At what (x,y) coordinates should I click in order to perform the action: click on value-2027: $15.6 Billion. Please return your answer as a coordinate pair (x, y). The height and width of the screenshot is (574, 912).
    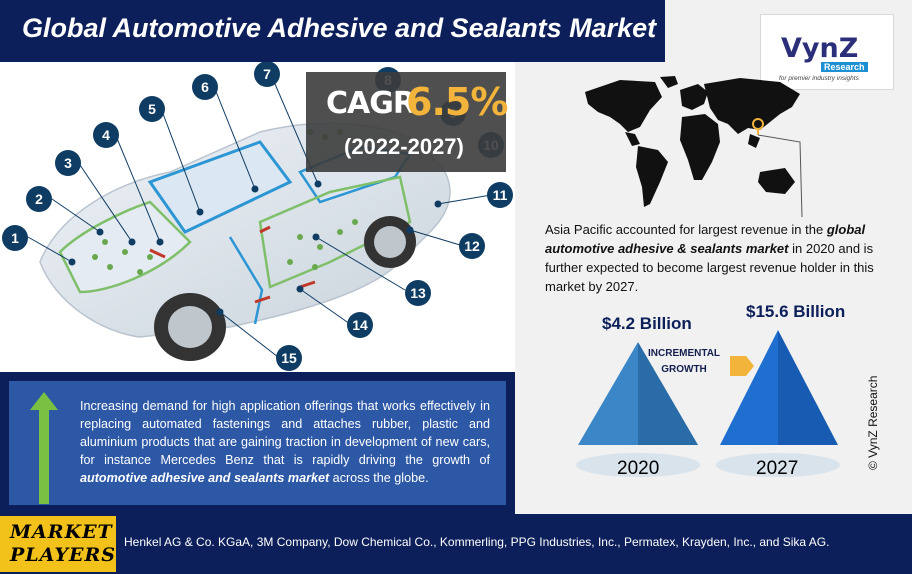
    Looking at the image, I should click on (796, 311).